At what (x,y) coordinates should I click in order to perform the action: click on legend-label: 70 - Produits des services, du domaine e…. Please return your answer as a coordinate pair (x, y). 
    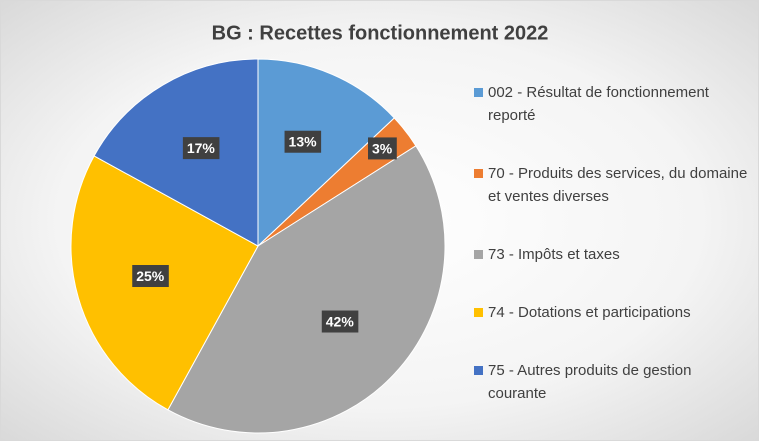
    Looking at the image, I should click on (618, 184).